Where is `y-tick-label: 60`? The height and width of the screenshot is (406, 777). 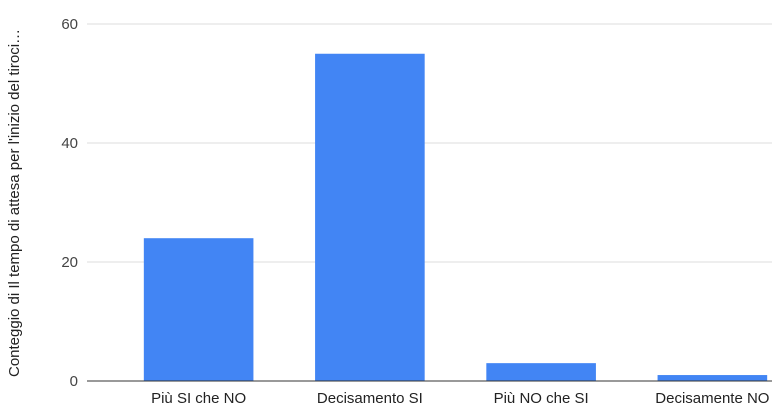 y-tick-label: 60 is located at coordinates (69, 24).